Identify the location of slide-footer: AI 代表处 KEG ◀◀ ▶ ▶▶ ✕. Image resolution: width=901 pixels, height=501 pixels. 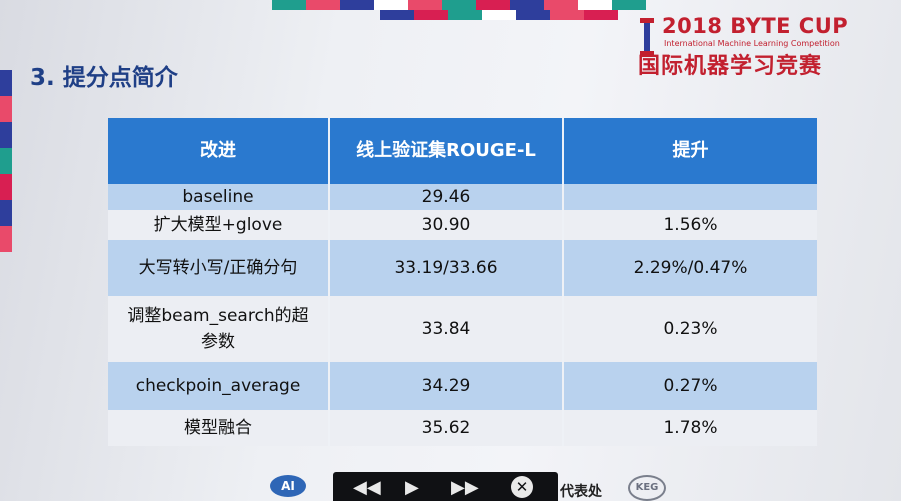
(450, 483).